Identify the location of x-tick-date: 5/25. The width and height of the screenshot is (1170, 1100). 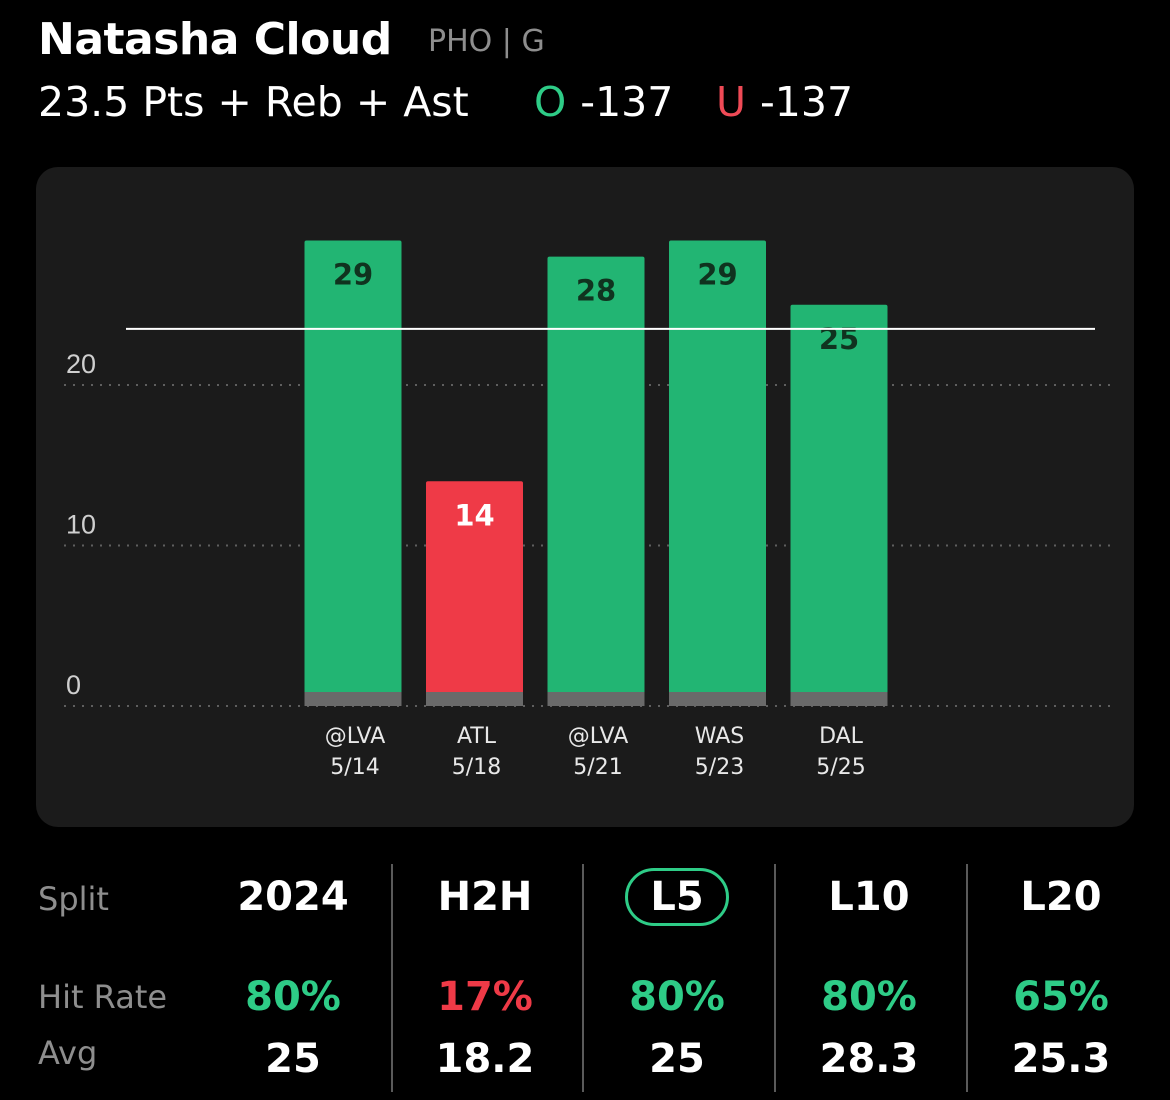
(840, 767).